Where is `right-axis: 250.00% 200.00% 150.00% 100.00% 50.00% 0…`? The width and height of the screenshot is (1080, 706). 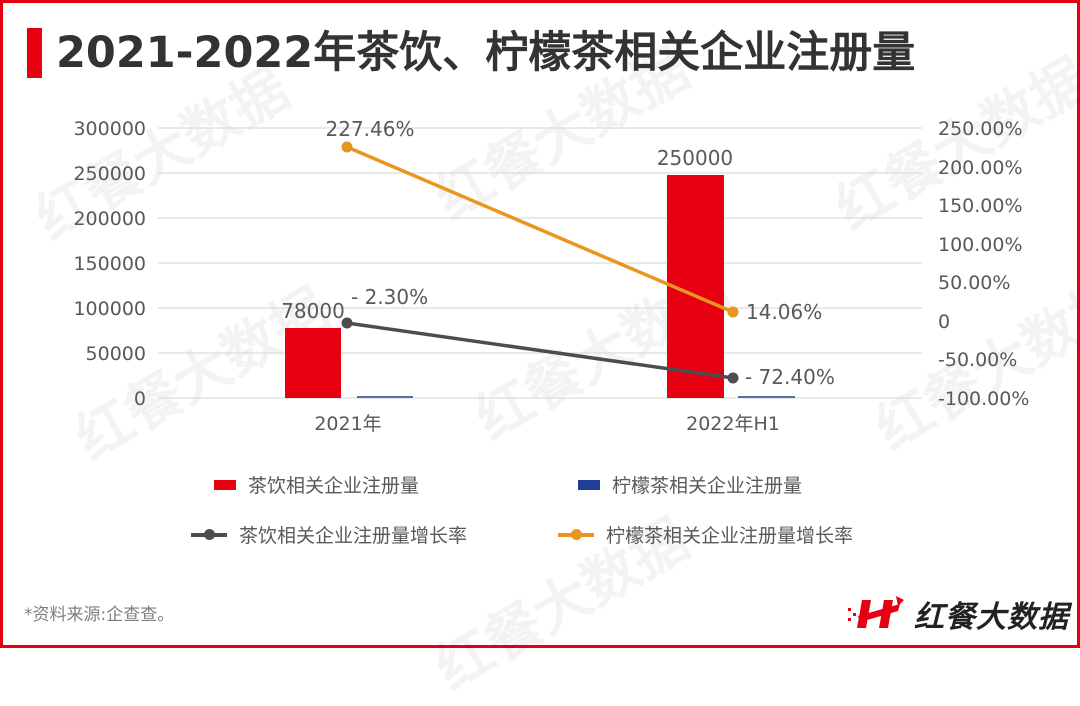 right-axis: 250.00% 200.00% 150.00% 100.00% 50.00% 0… is located at coordinates (983, 264).